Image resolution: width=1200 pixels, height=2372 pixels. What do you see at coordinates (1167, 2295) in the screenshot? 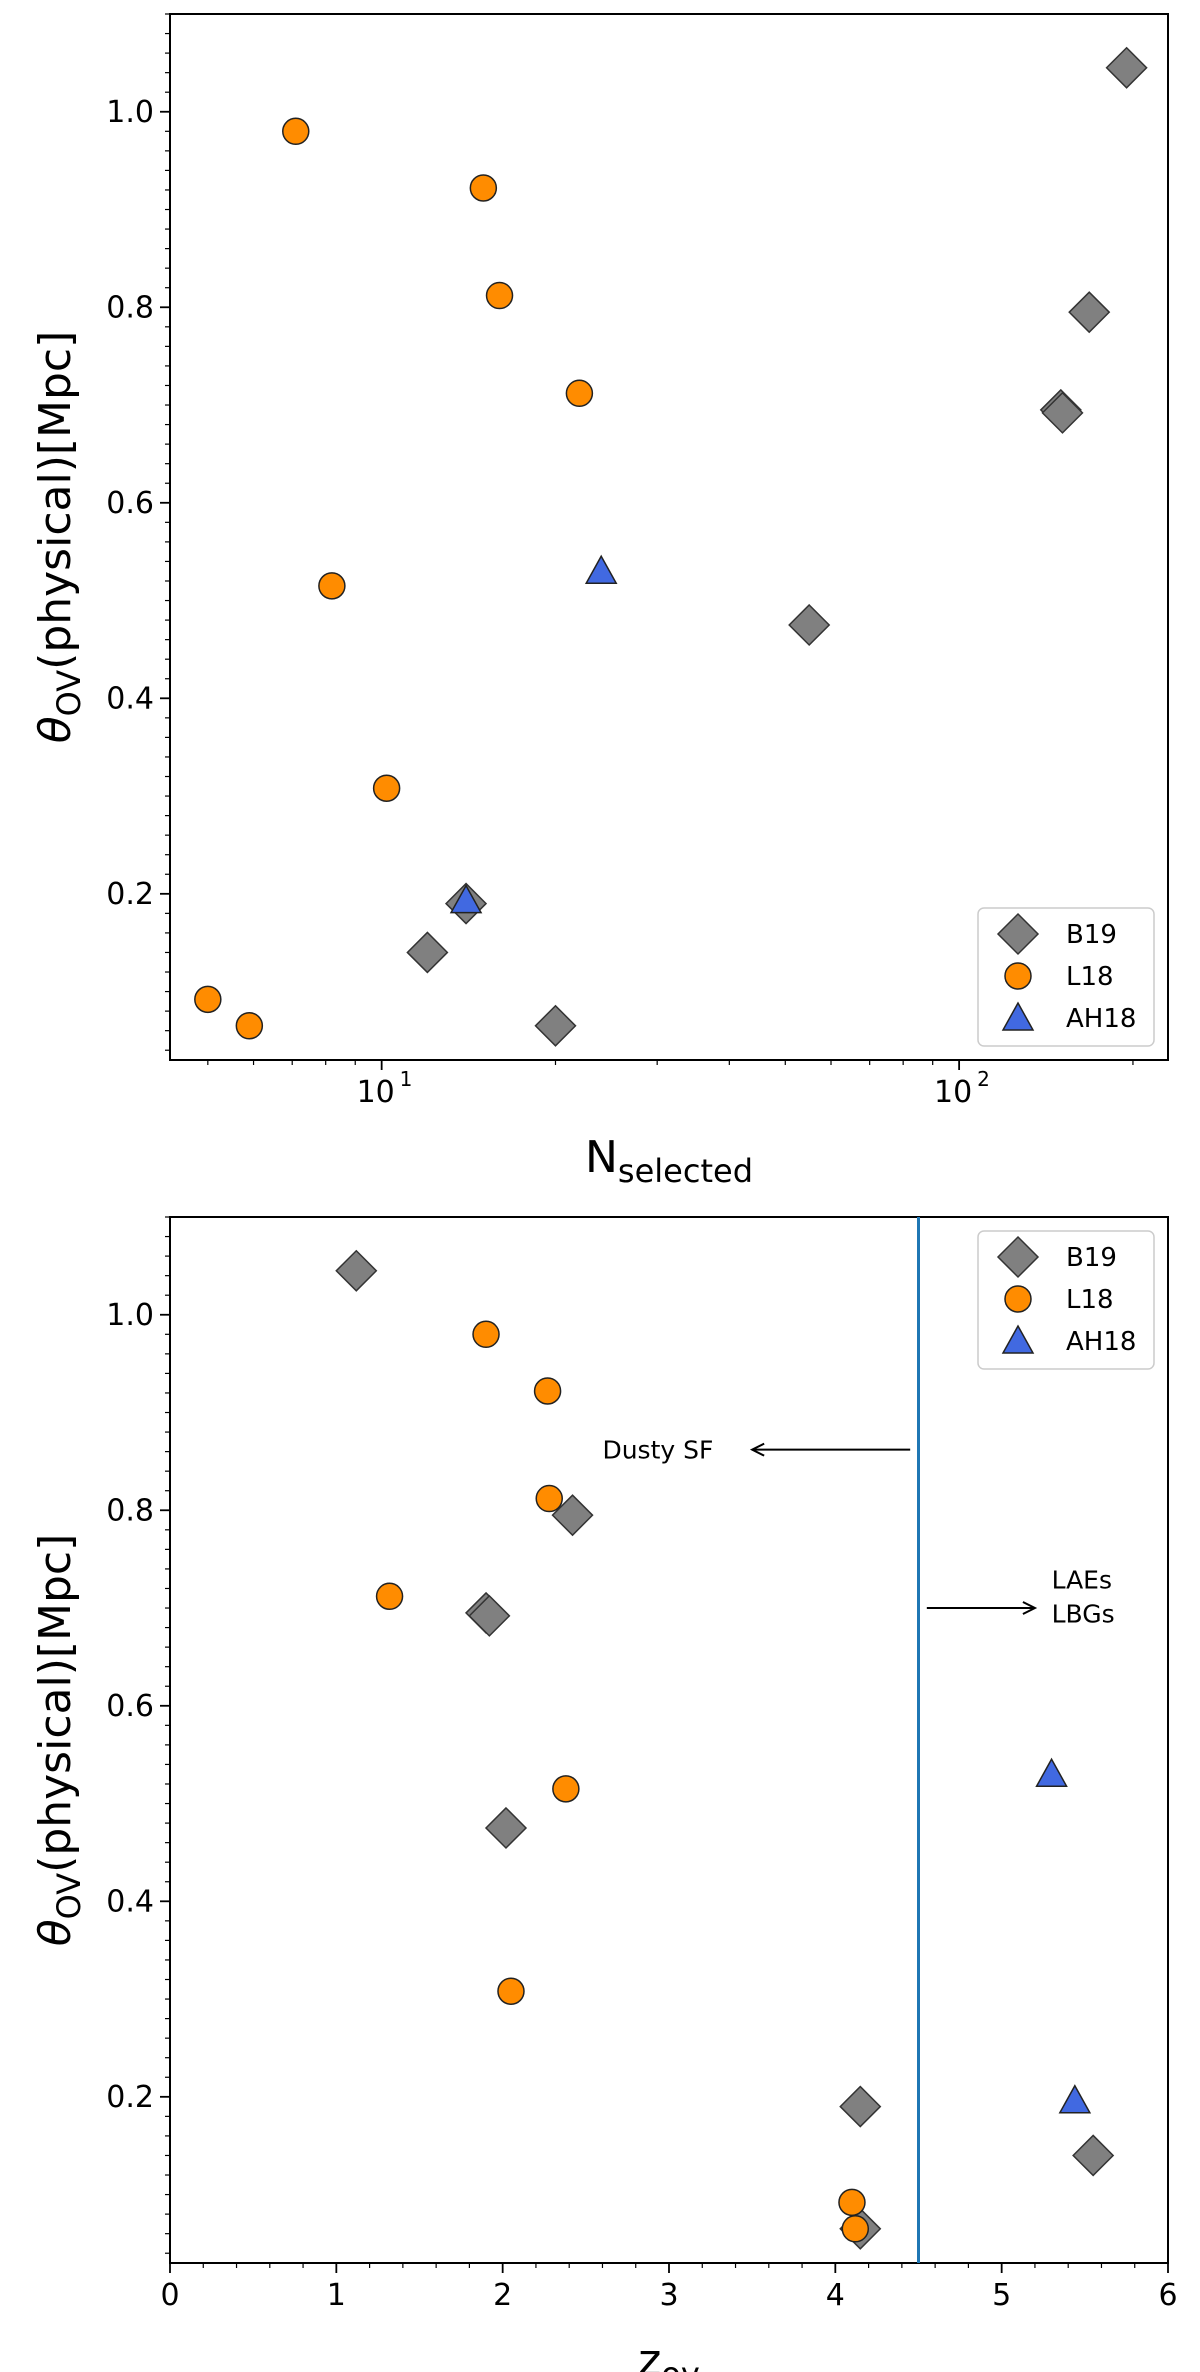
I see `x-tick-label: 6` at bounding box center [1167, 2295].